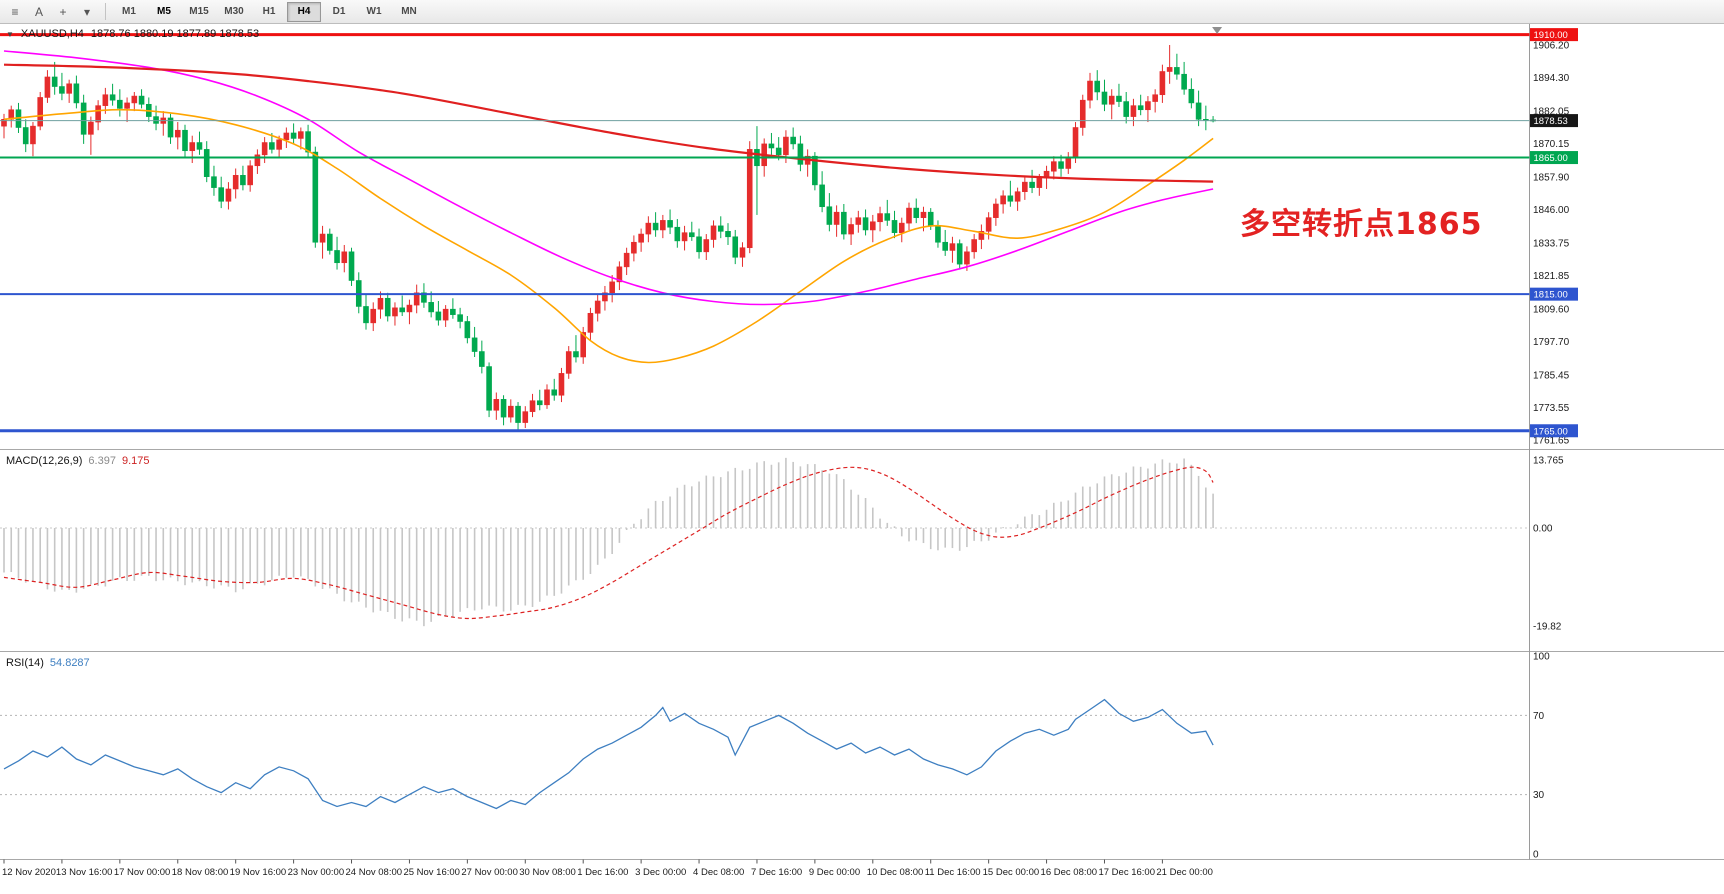 The height and width of the screenshot is (894, 1724). I want to click on timeframe-m30-button: M30, so click(234, 11).